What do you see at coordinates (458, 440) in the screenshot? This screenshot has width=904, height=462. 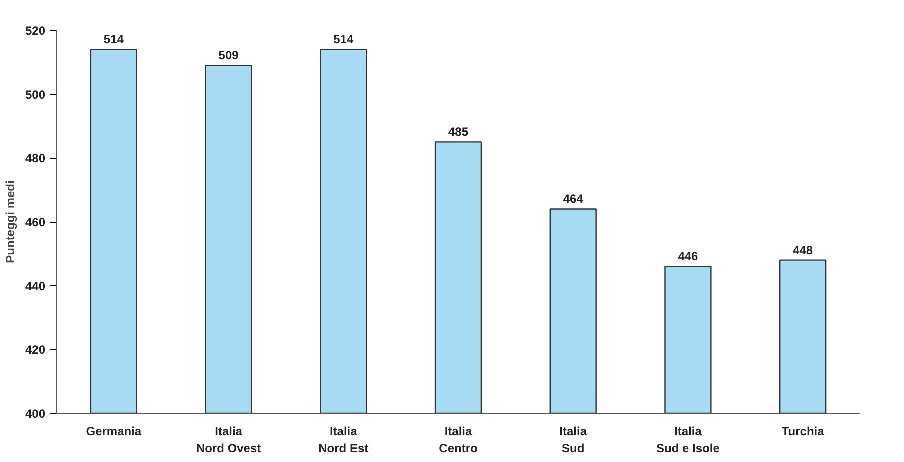 I see `x-tick-label: Italia Centro` at bounding box center [458, 440].